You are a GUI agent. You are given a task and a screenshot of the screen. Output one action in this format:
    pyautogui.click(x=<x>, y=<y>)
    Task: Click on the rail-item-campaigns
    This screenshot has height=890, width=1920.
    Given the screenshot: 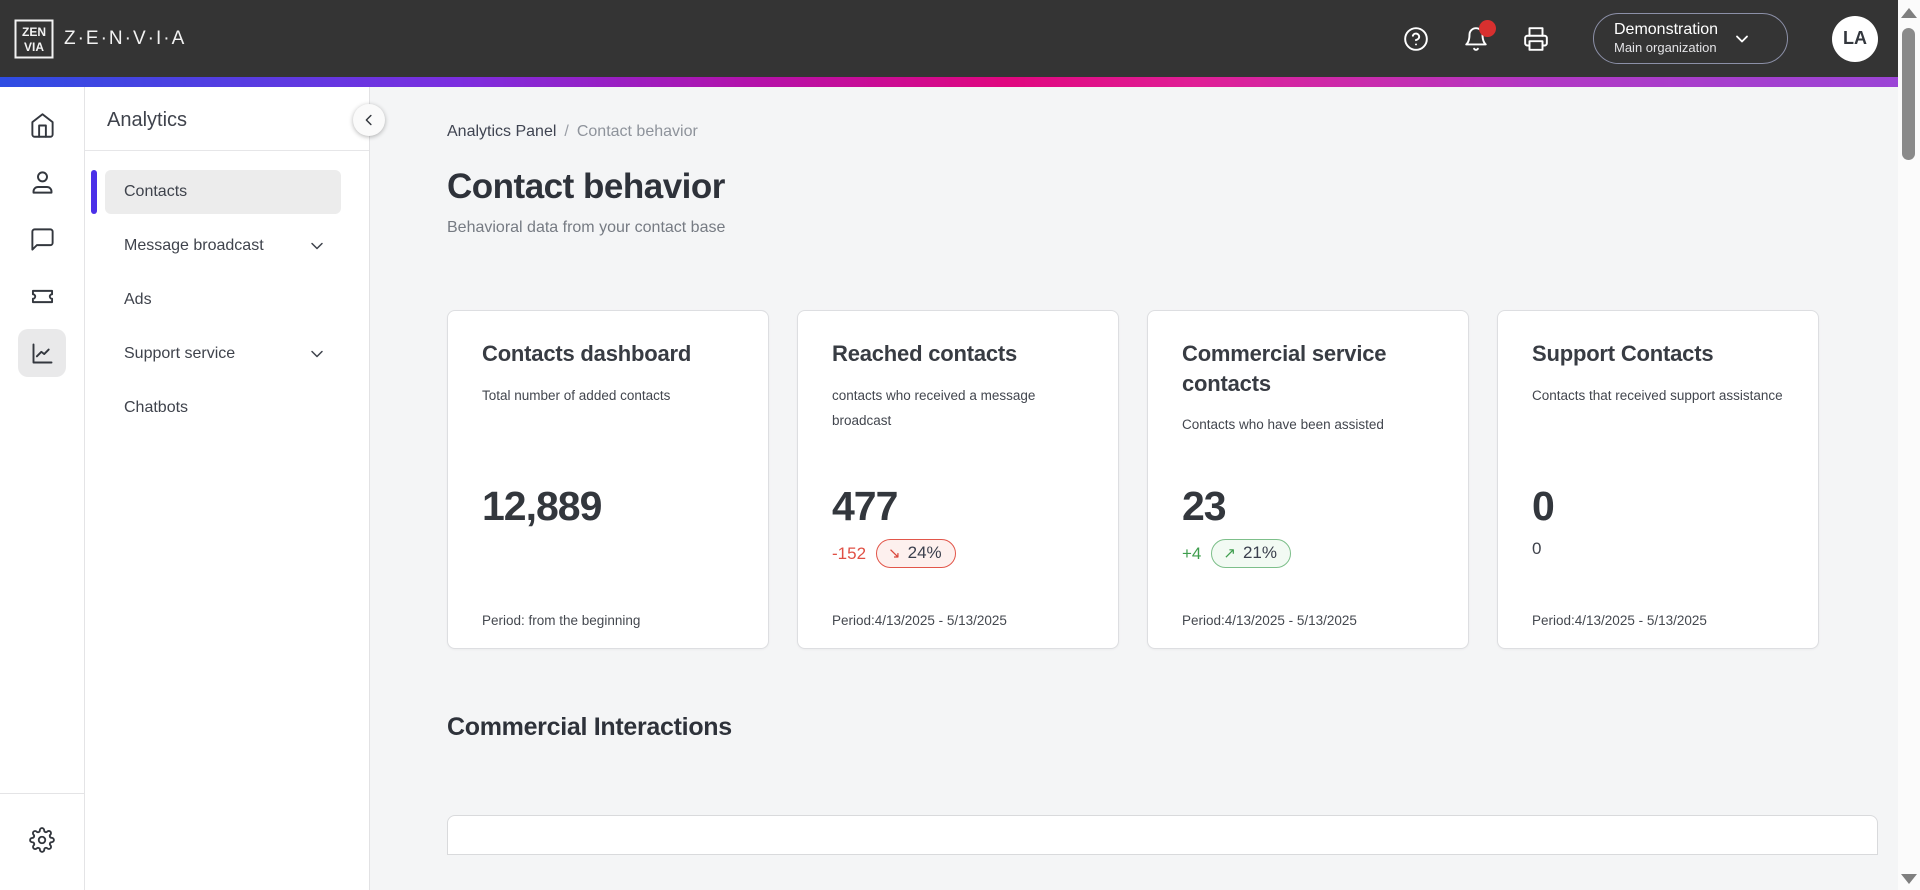 What is the action you would take?
    pyautogui.click(x=42, y=296)
    